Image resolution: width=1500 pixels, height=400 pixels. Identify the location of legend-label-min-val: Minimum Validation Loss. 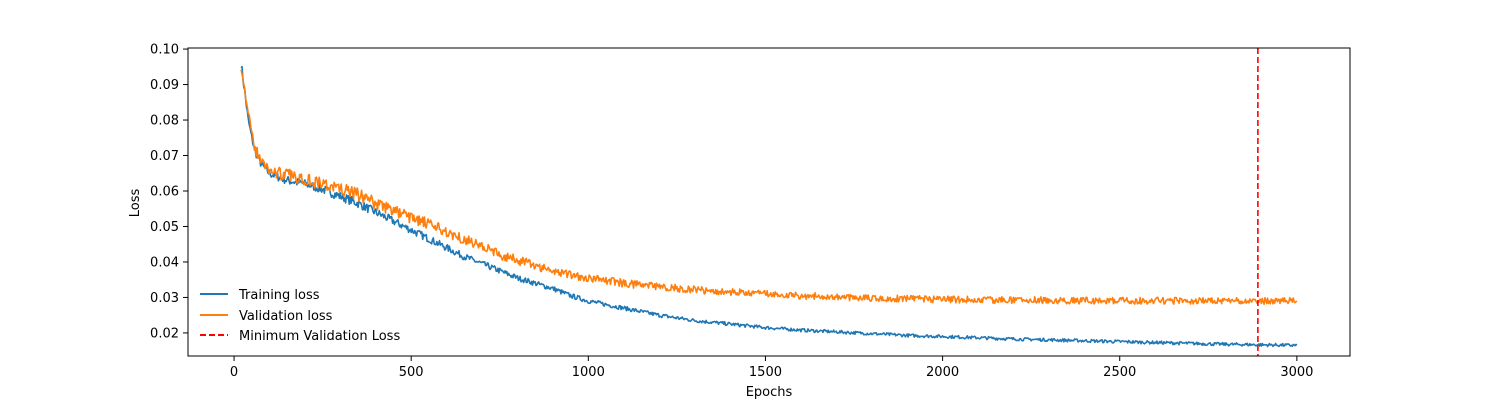
(319, 336).